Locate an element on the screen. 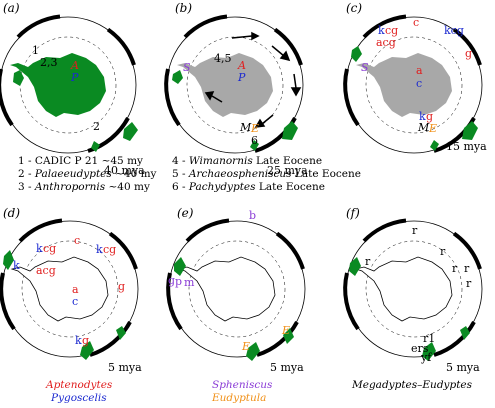  legend-spheniscus: Spheniscus is located at coordinates (242, 385).